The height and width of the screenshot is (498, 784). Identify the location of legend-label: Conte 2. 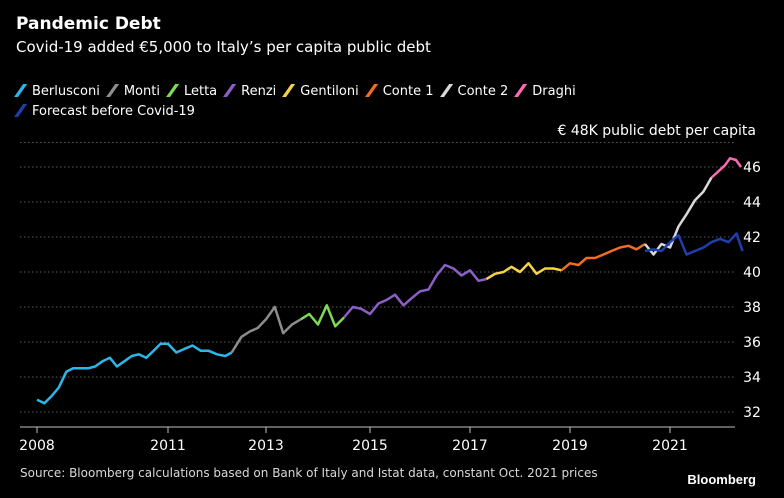
(483, 91).